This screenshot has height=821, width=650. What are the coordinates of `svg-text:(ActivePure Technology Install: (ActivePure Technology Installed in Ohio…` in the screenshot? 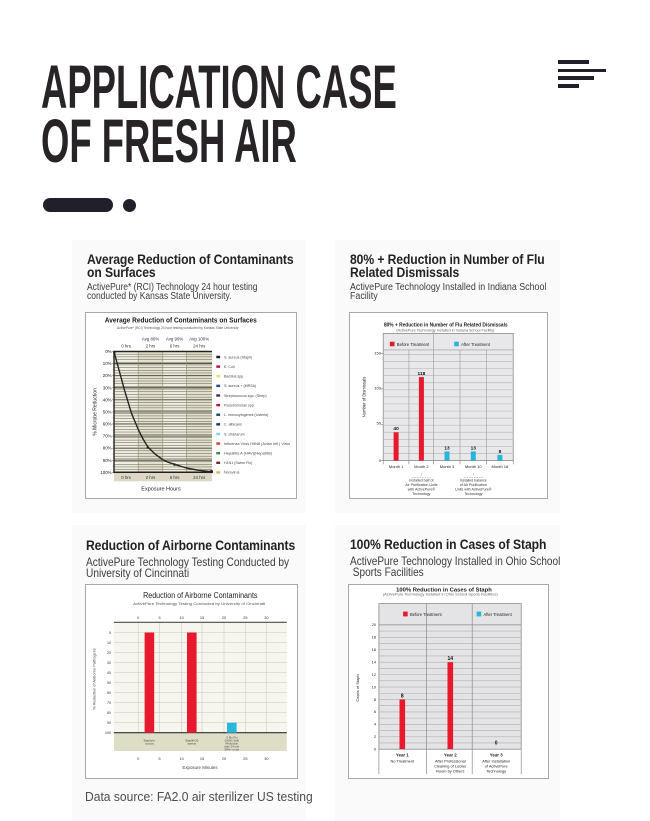 It's located at (440, 594).